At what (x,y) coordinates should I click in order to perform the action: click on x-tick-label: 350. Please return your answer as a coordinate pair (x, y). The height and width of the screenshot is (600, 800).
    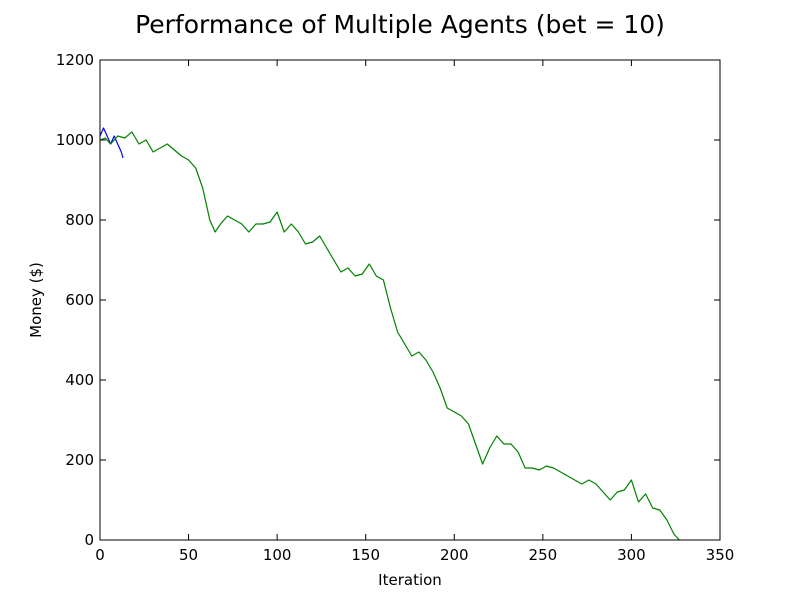
    Looking at the image, I should click on (720, 555).